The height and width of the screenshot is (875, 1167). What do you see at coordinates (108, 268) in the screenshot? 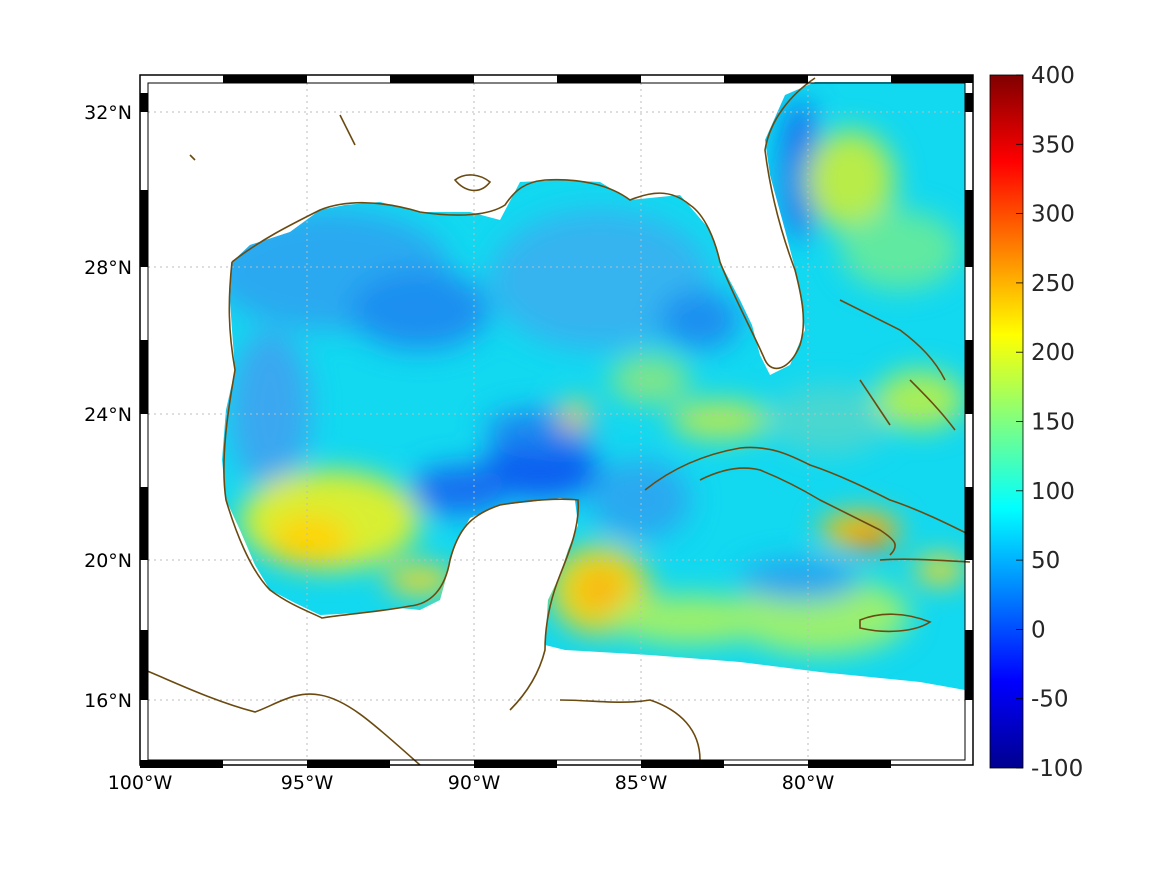
I see `lat-label-28n: 28°N` at bounding box center [108, 268].